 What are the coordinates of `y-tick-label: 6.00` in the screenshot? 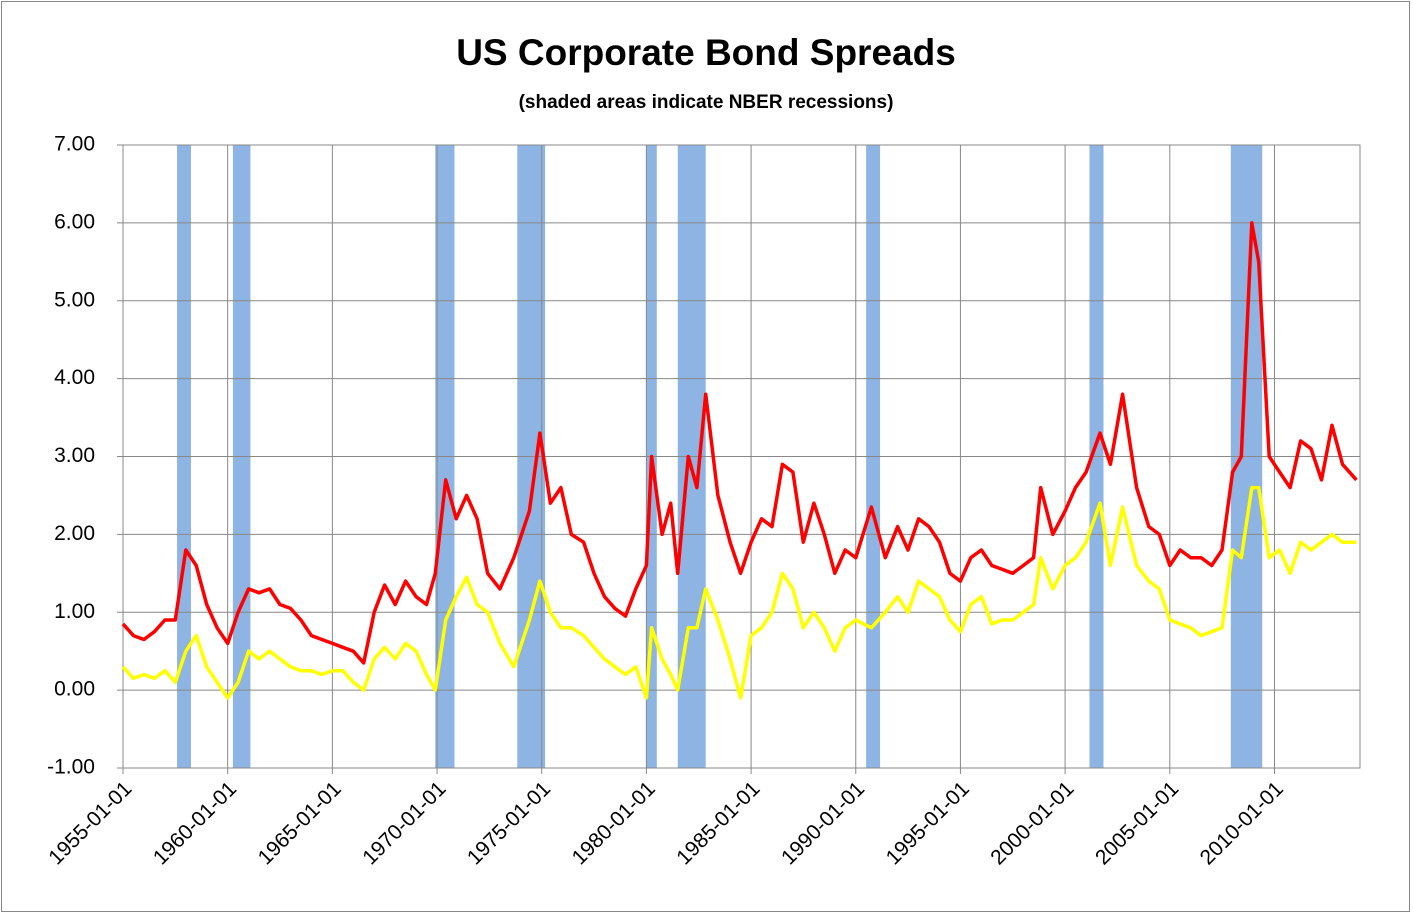 It's located at (74, 221).